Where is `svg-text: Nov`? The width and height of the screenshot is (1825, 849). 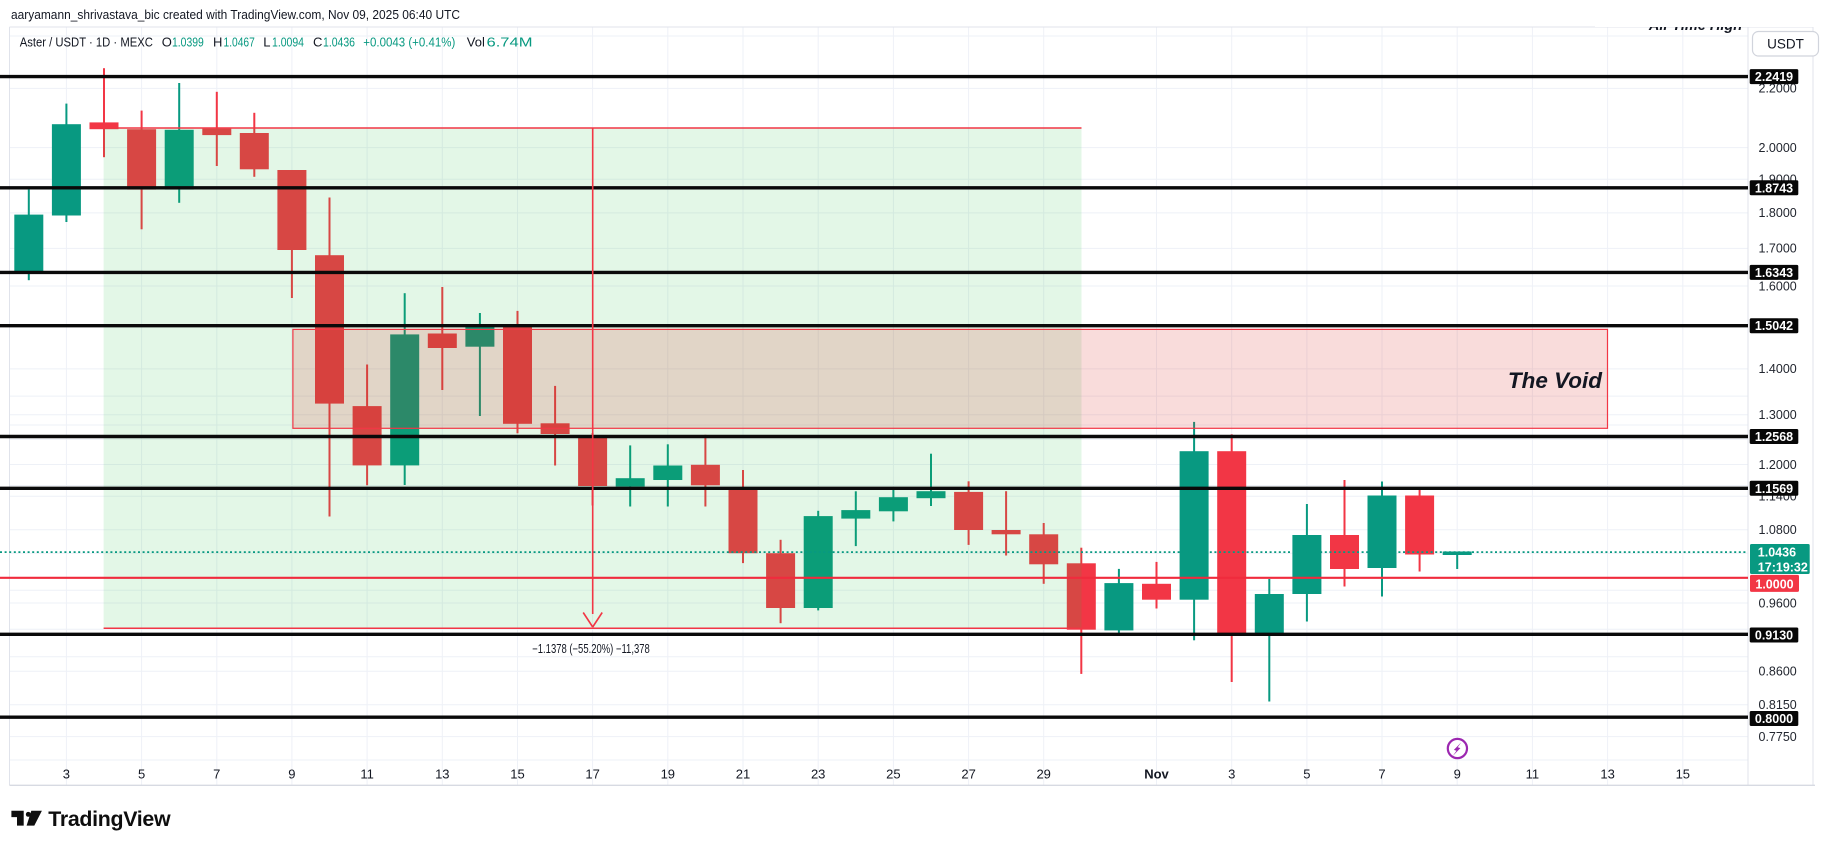
svg-text: Nov is located at coordinates (1156, 774).